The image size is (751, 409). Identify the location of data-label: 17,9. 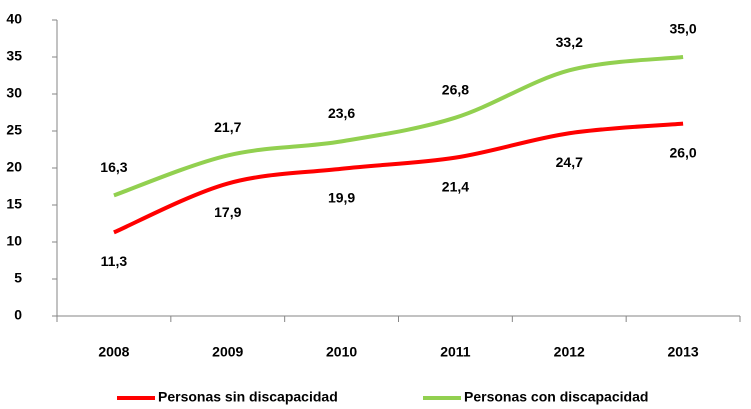
(227, 212).